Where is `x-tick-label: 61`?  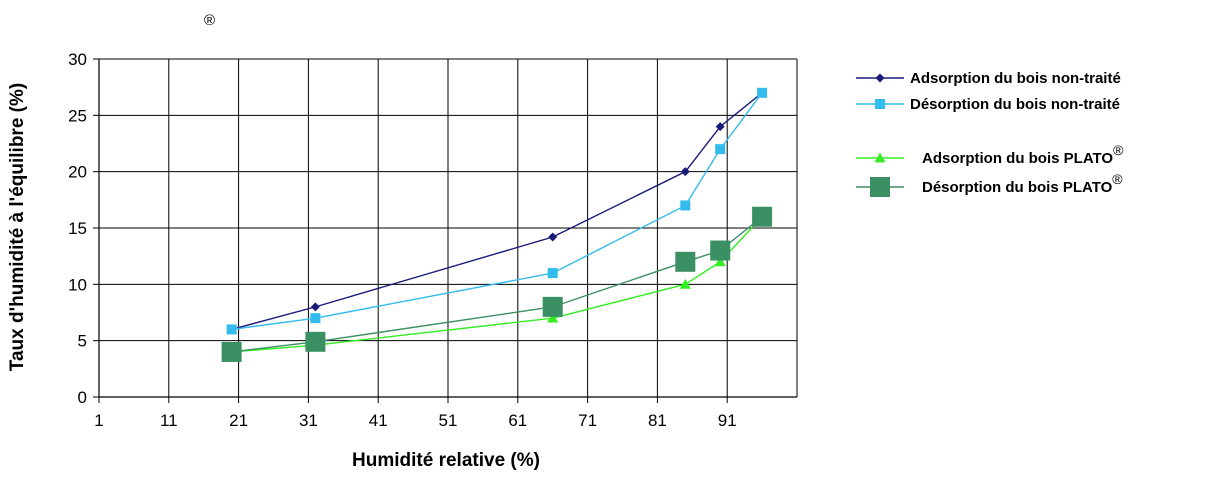 x-tick-label: 61 is located at coordinates (517, 420).